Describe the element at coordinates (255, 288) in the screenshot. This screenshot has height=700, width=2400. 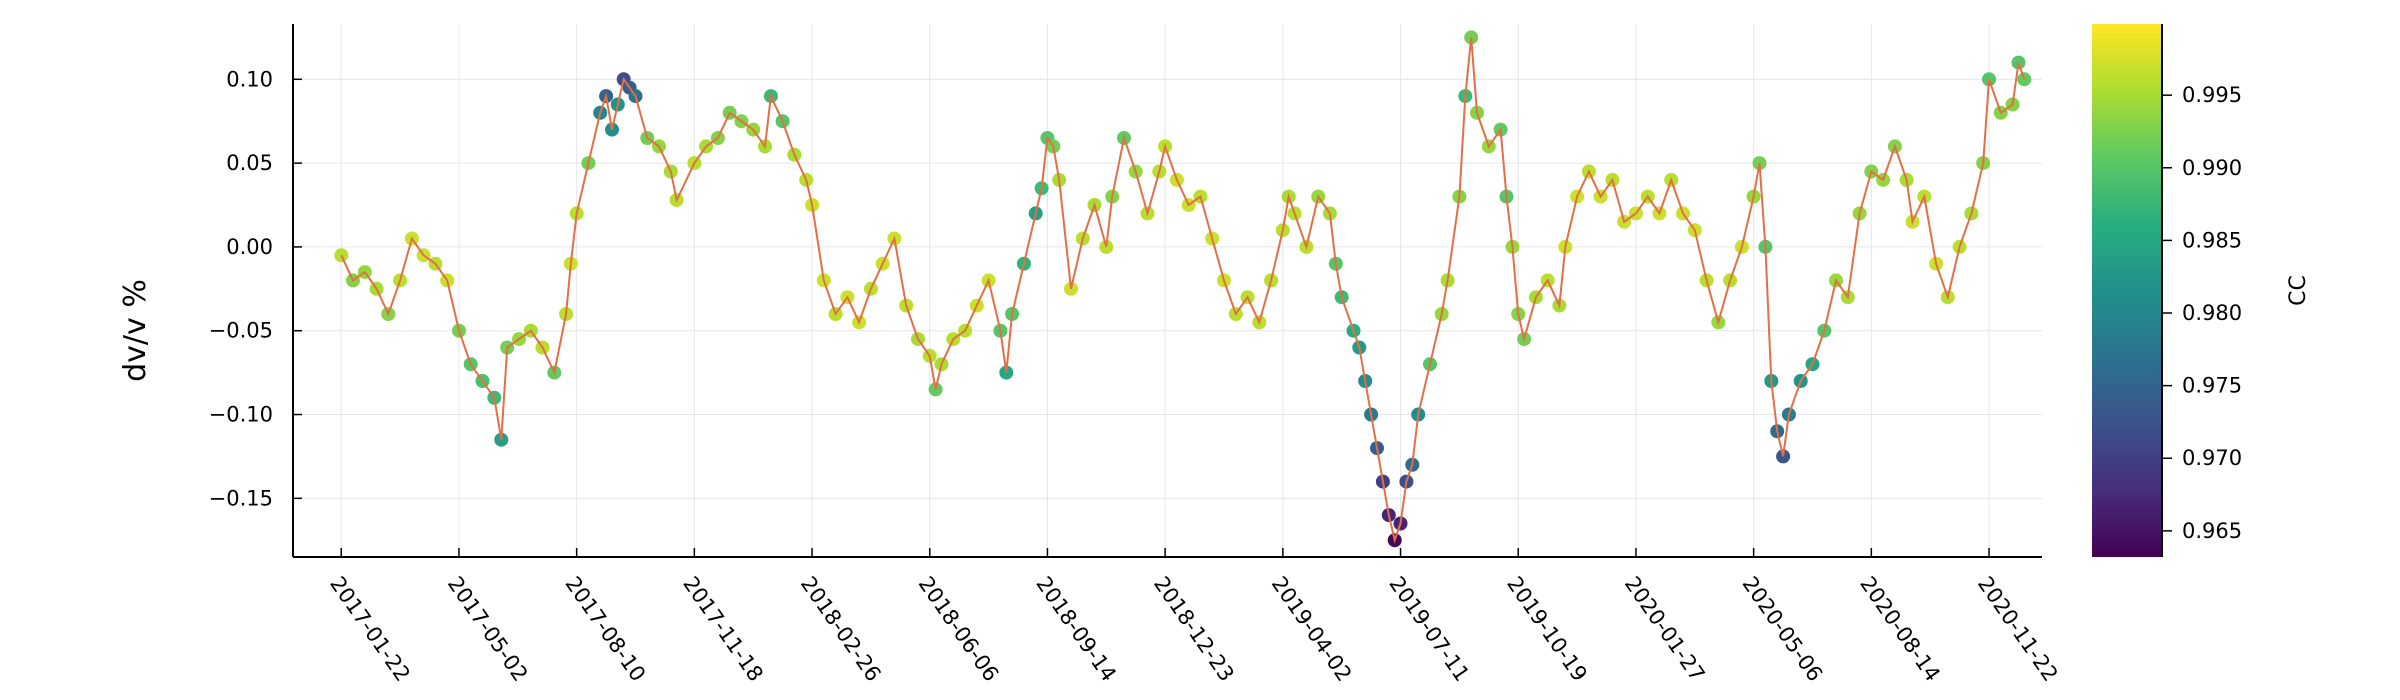
I see `y-axis-ticks: −0.15 −0.10 −0.05 0.00 0.05 0.10` at that location.